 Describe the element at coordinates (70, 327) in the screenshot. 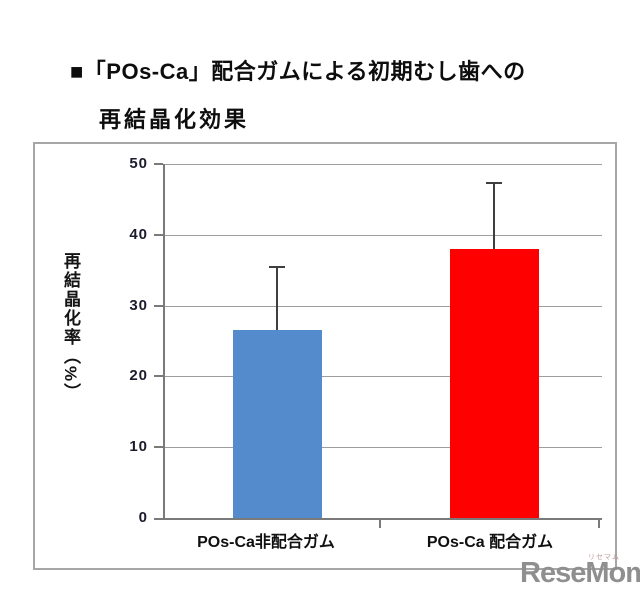

I see `y-axis-title: 再結晶化率（%）` at that location.